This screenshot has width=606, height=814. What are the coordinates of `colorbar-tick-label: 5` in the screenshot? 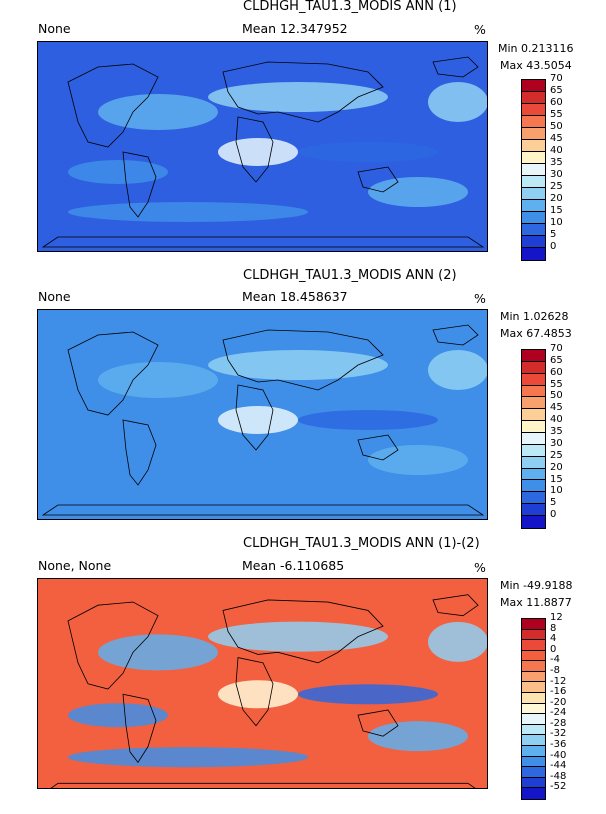 It's located at (553, 503).